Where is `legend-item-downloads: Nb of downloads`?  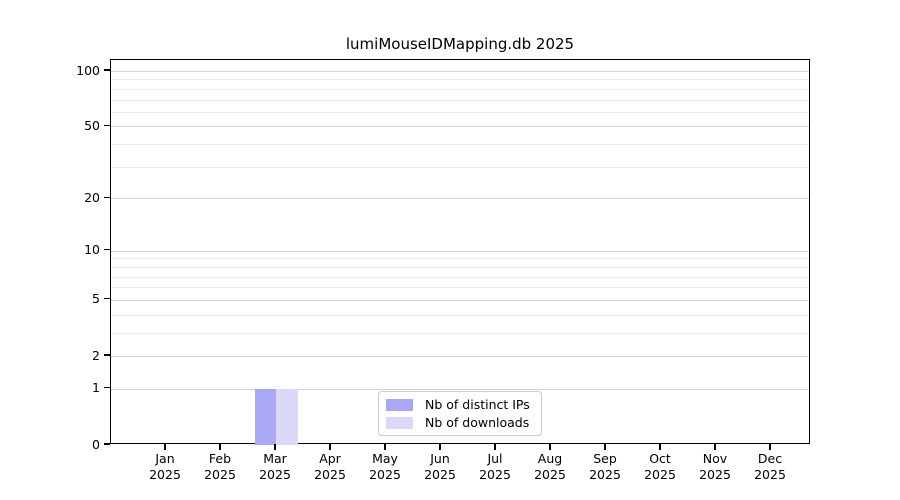 legend-item-downloads: Nb of downloads is located at coordinates (459, 423).